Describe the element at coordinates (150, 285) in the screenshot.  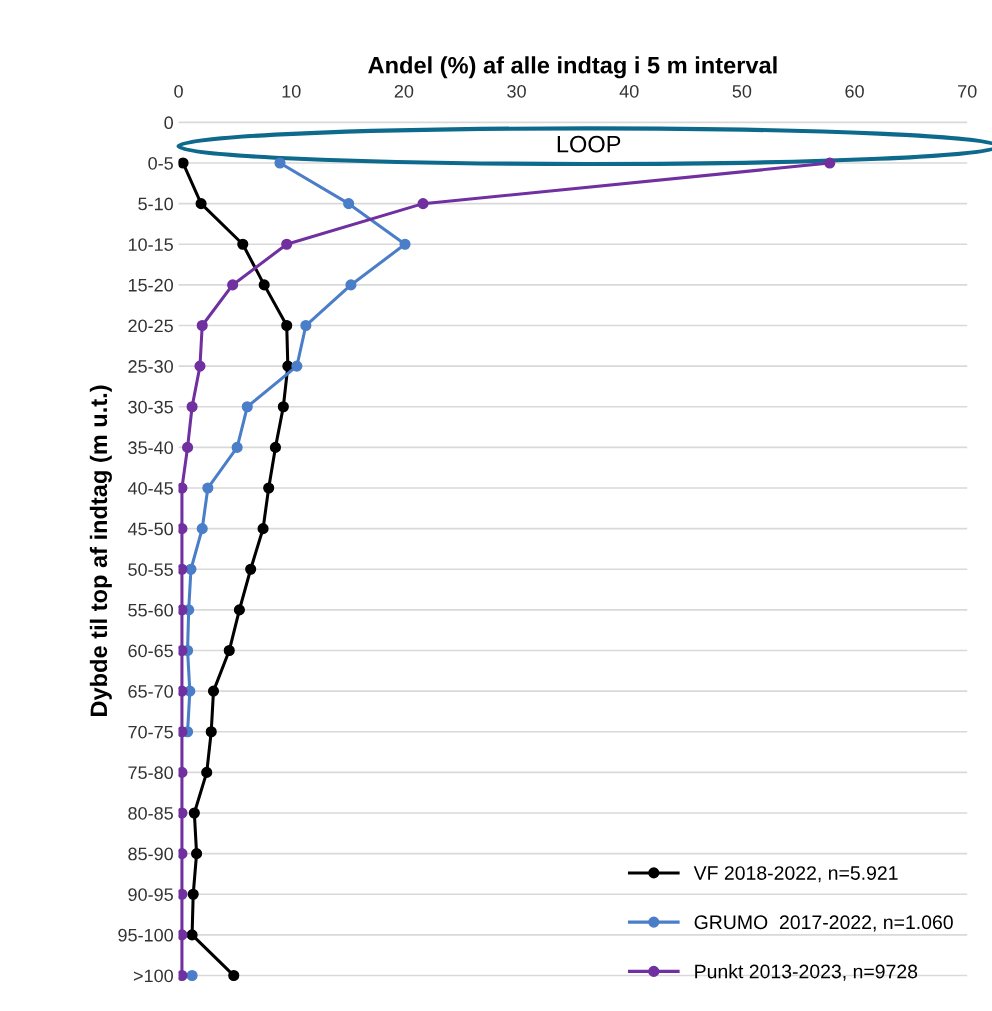
I see `y-tick-label: 15-20` at that location.